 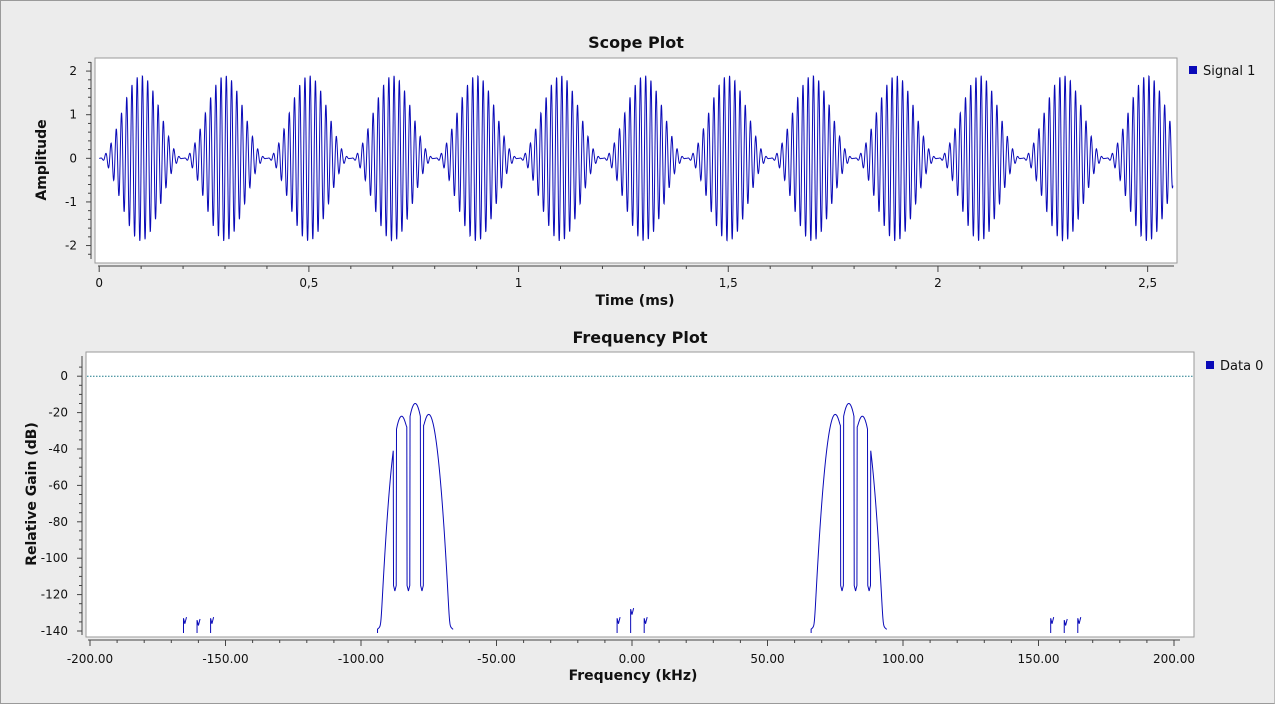 I want to click on frequency-legend-swatch, so click(x=1210, y=365).